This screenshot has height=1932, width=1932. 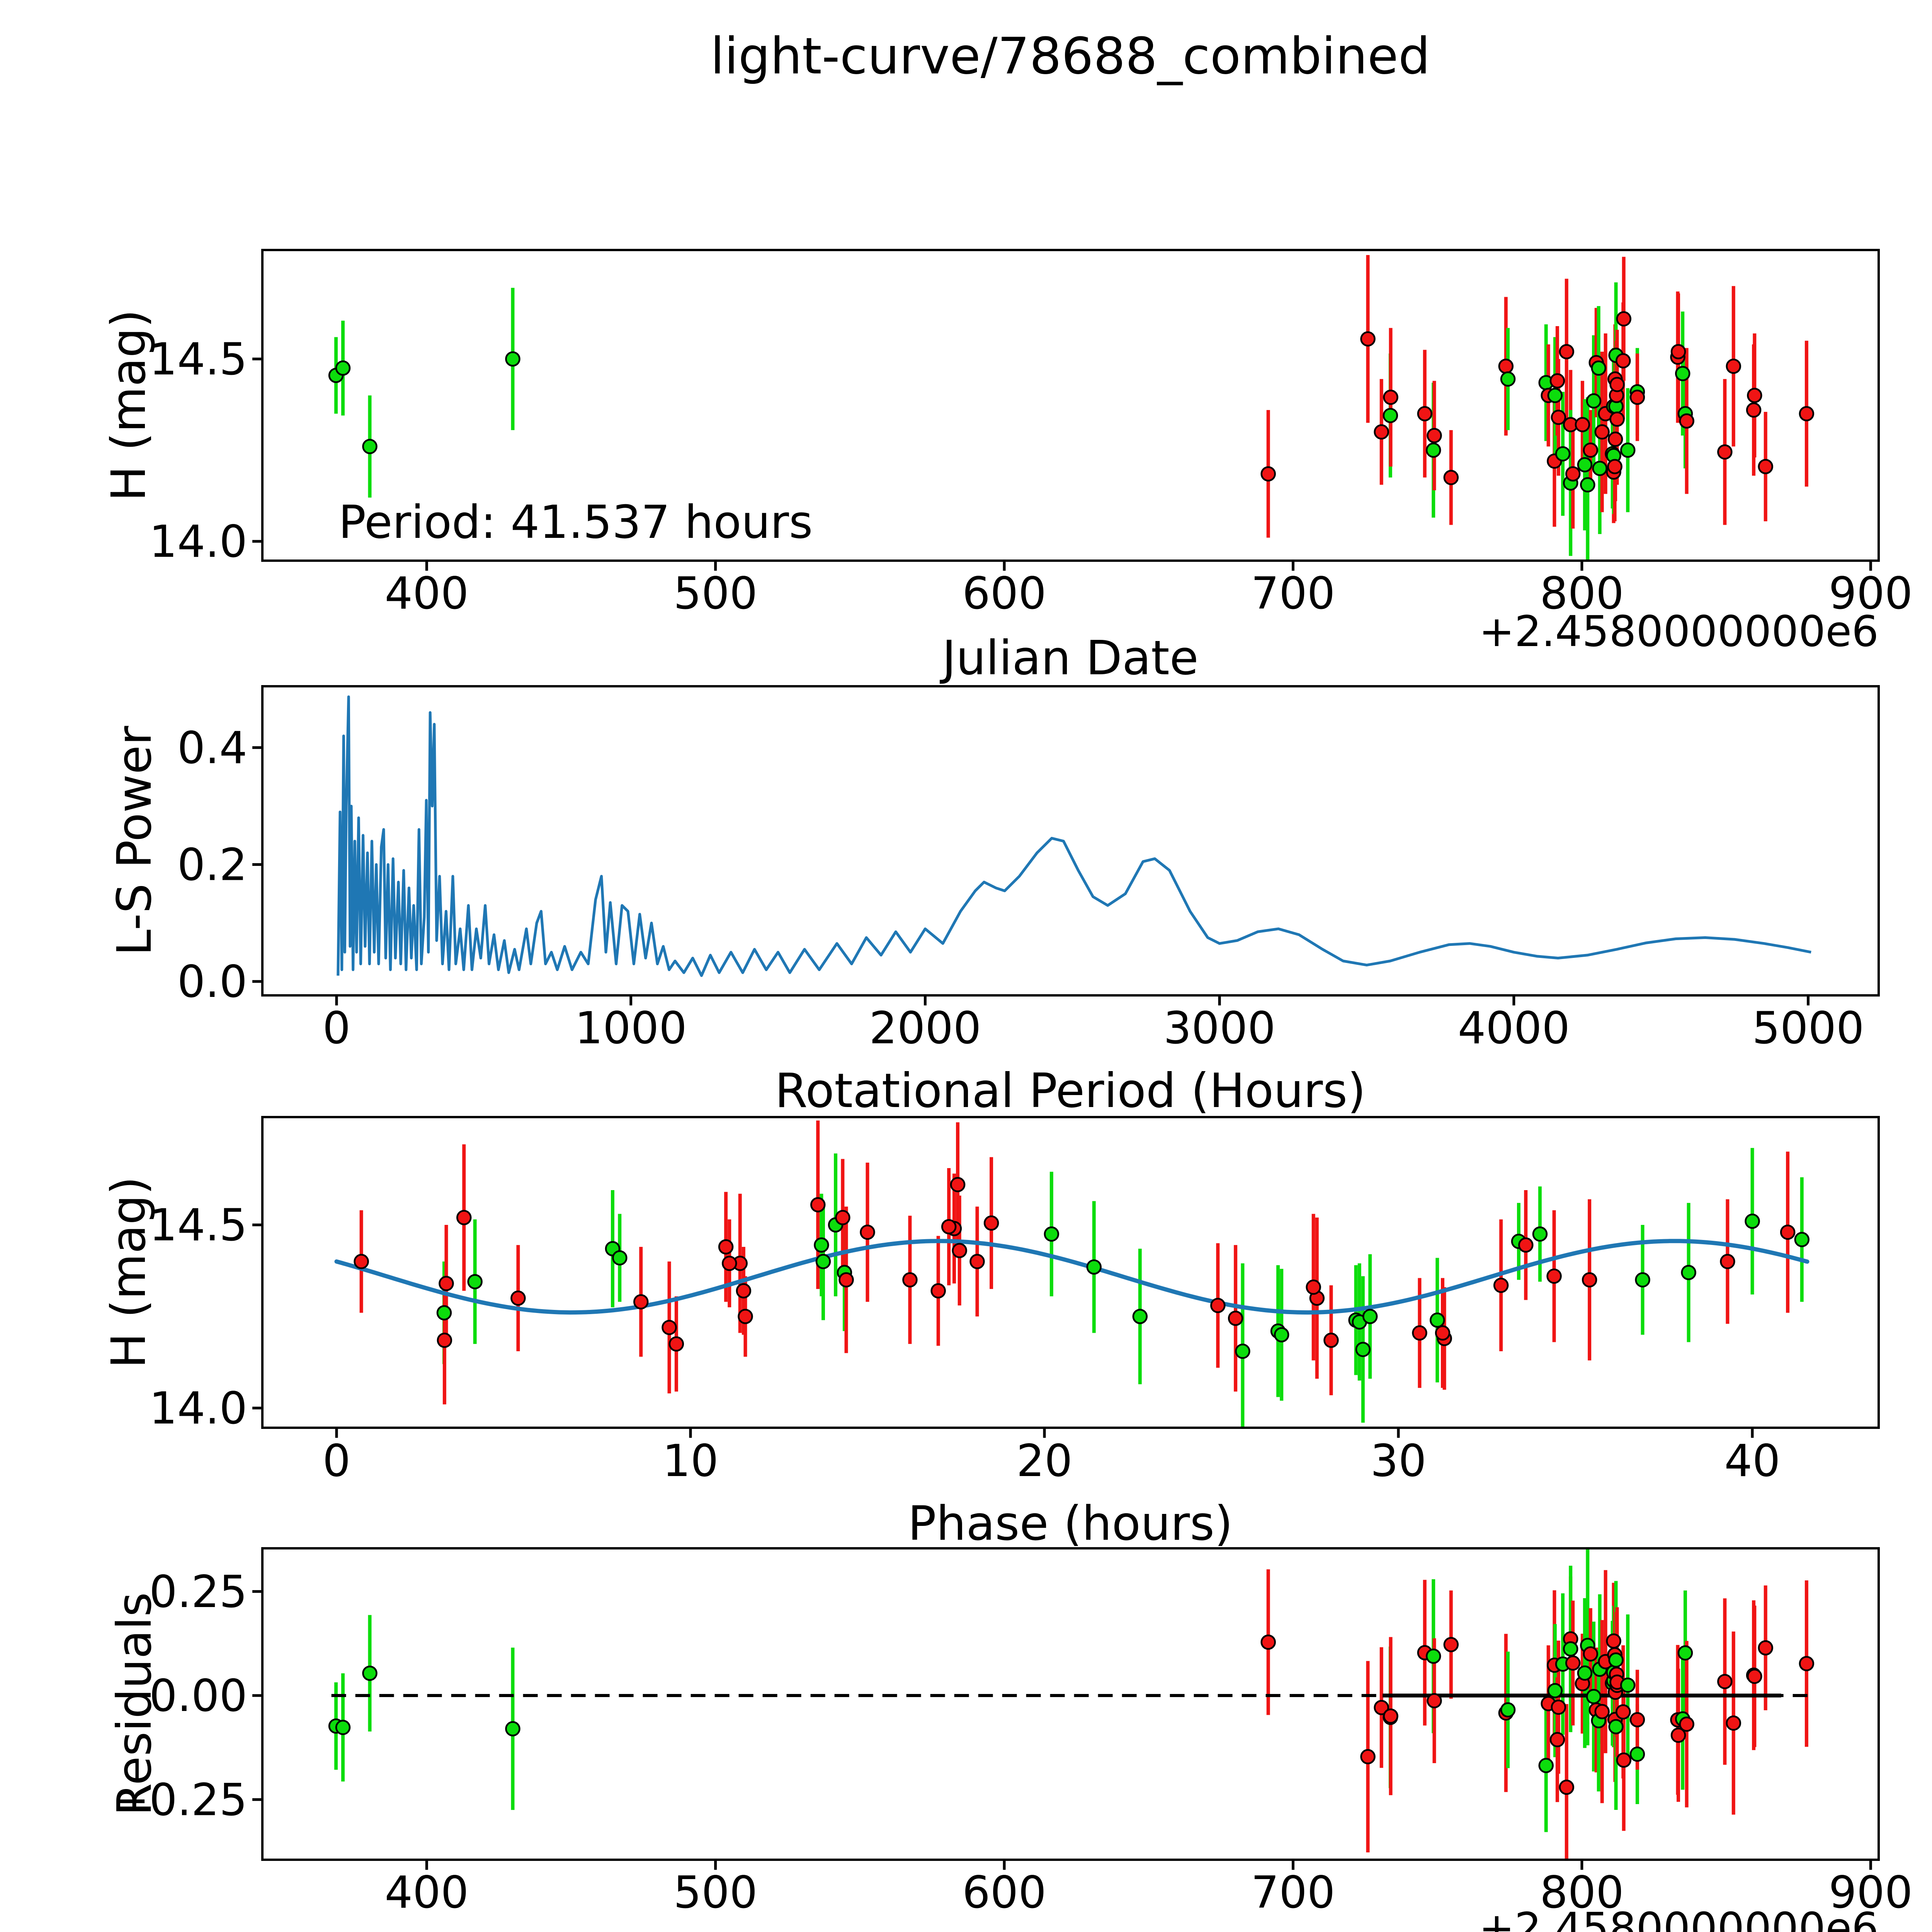 What do you see at coordinates (198, 1591) in the screenshot?
I see `y-tick-label: 0.25` at bounding box center [198, 1591].